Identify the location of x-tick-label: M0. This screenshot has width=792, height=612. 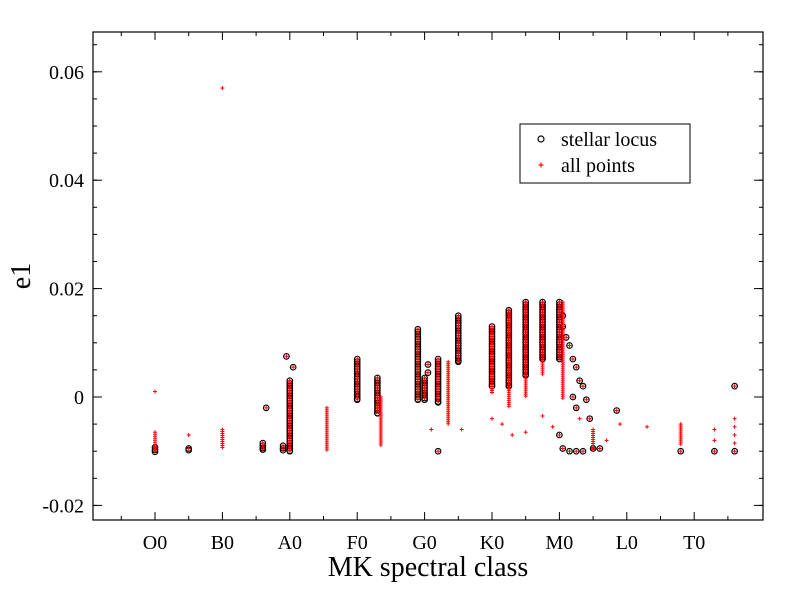
(560, 543).